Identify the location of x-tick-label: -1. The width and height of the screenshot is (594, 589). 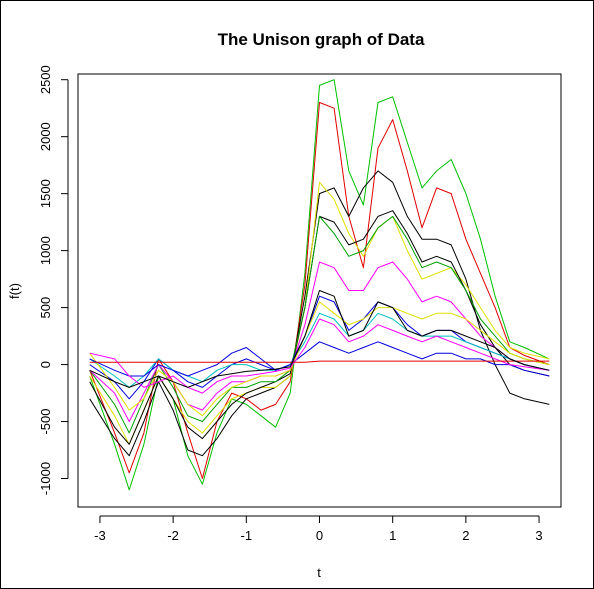
(247, 535).